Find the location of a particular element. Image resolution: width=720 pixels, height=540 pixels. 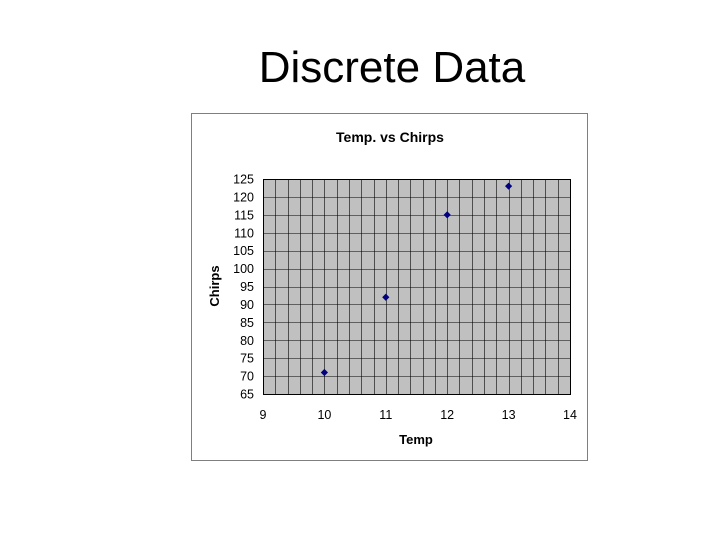

y-tick-label: 65 is located at coordinates (247, 395).